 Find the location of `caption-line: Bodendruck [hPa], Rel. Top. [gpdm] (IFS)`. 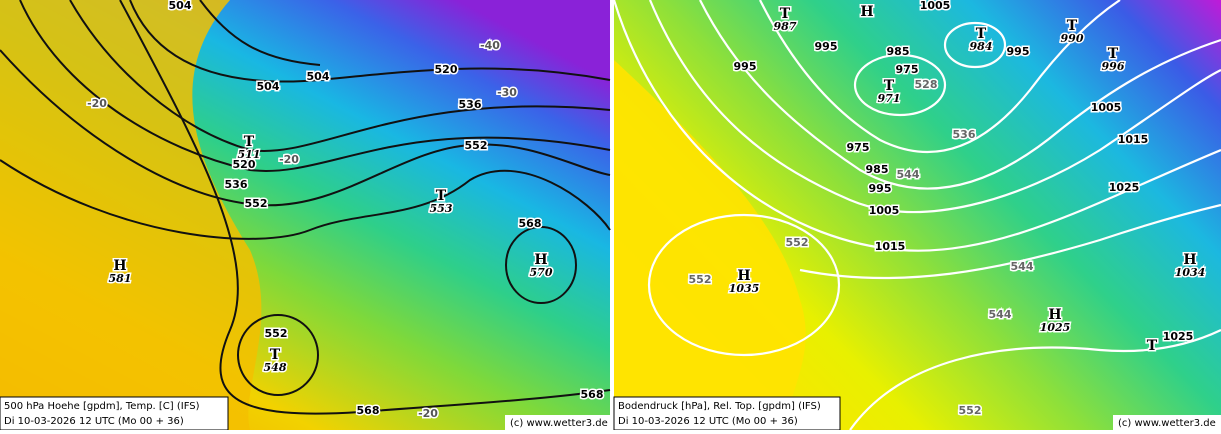

caption-line: Bodendruck [hPa], Rel. Top. [gpdm] (IFS) is located at coordinates (719, 406).